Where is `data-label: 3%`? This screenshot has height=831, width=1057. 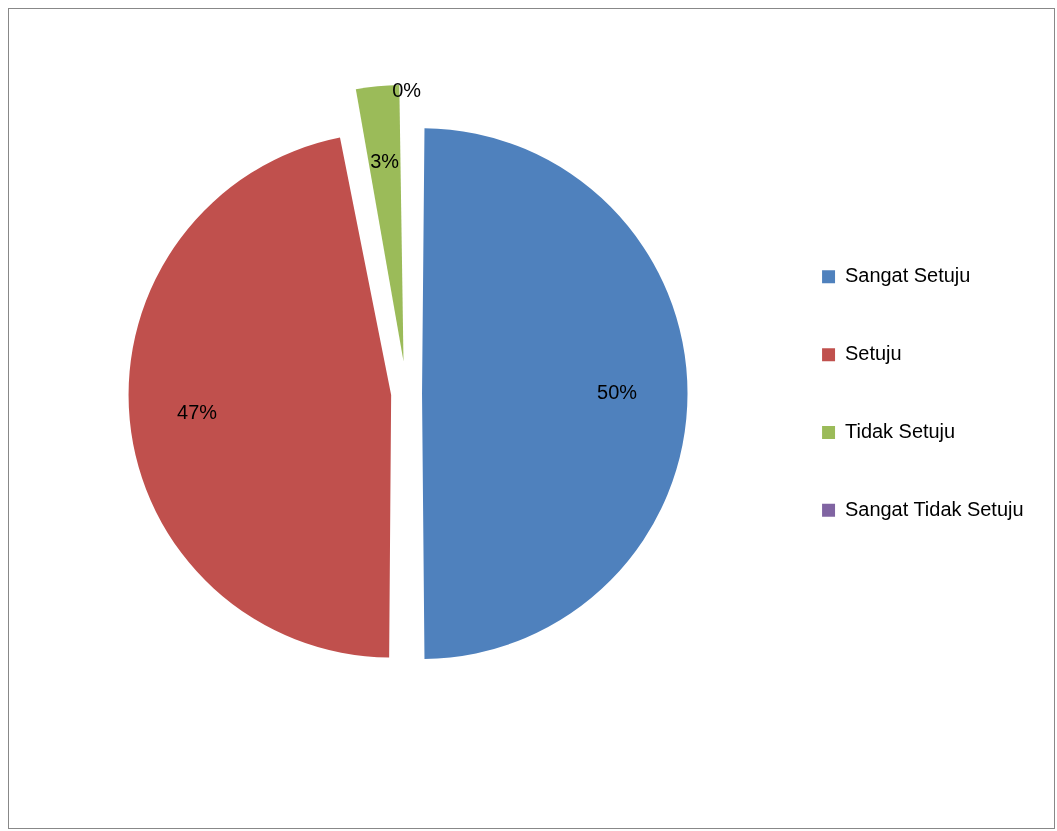
data-label: 3% is located at coordinates (385, 160).